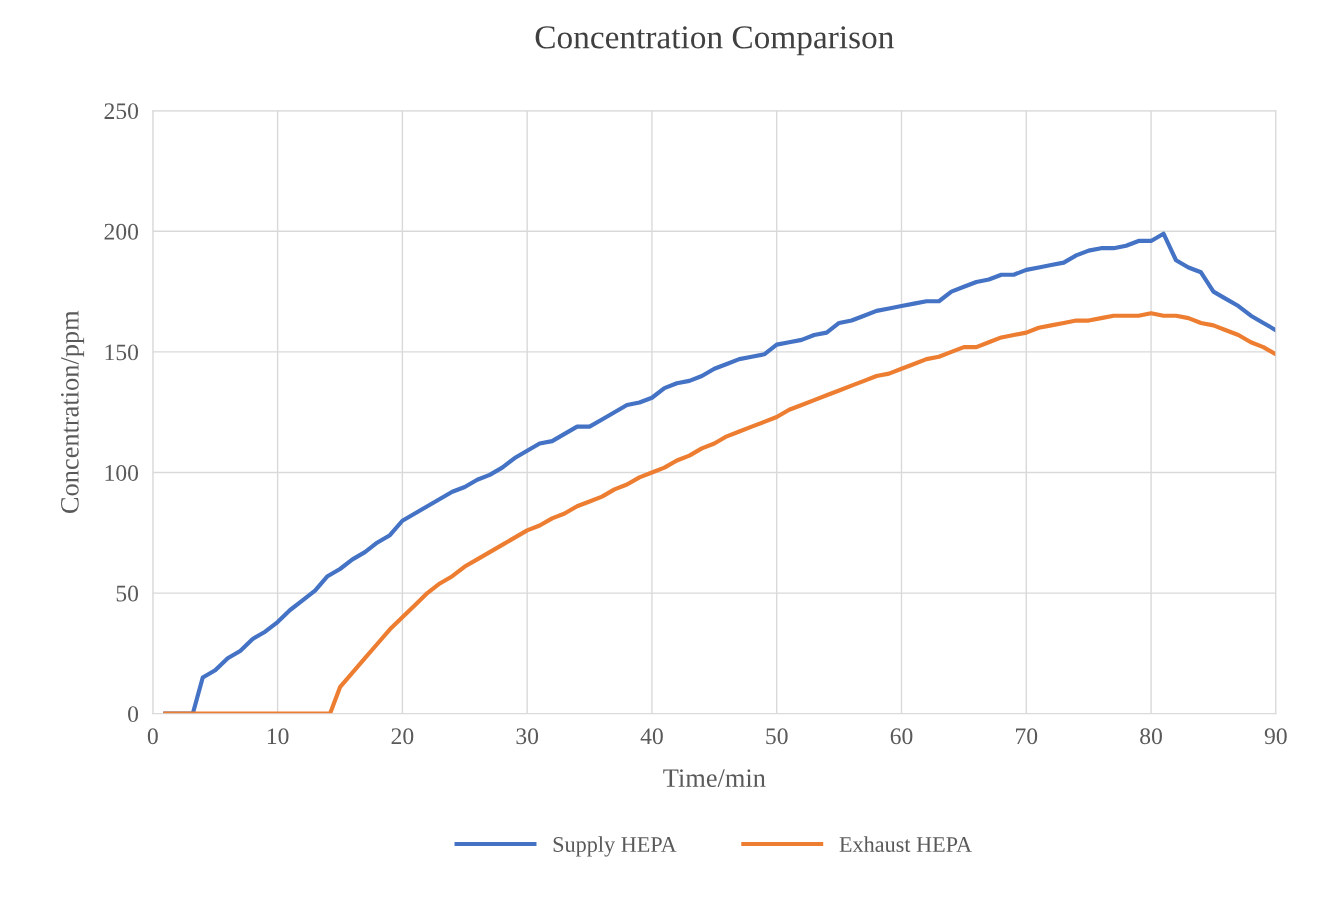 The height and width of the screenshot is (900, 1329). Describe the element at coordinates (127, 593) in the screenshot. I see `y-tick-label: 50` at that location.